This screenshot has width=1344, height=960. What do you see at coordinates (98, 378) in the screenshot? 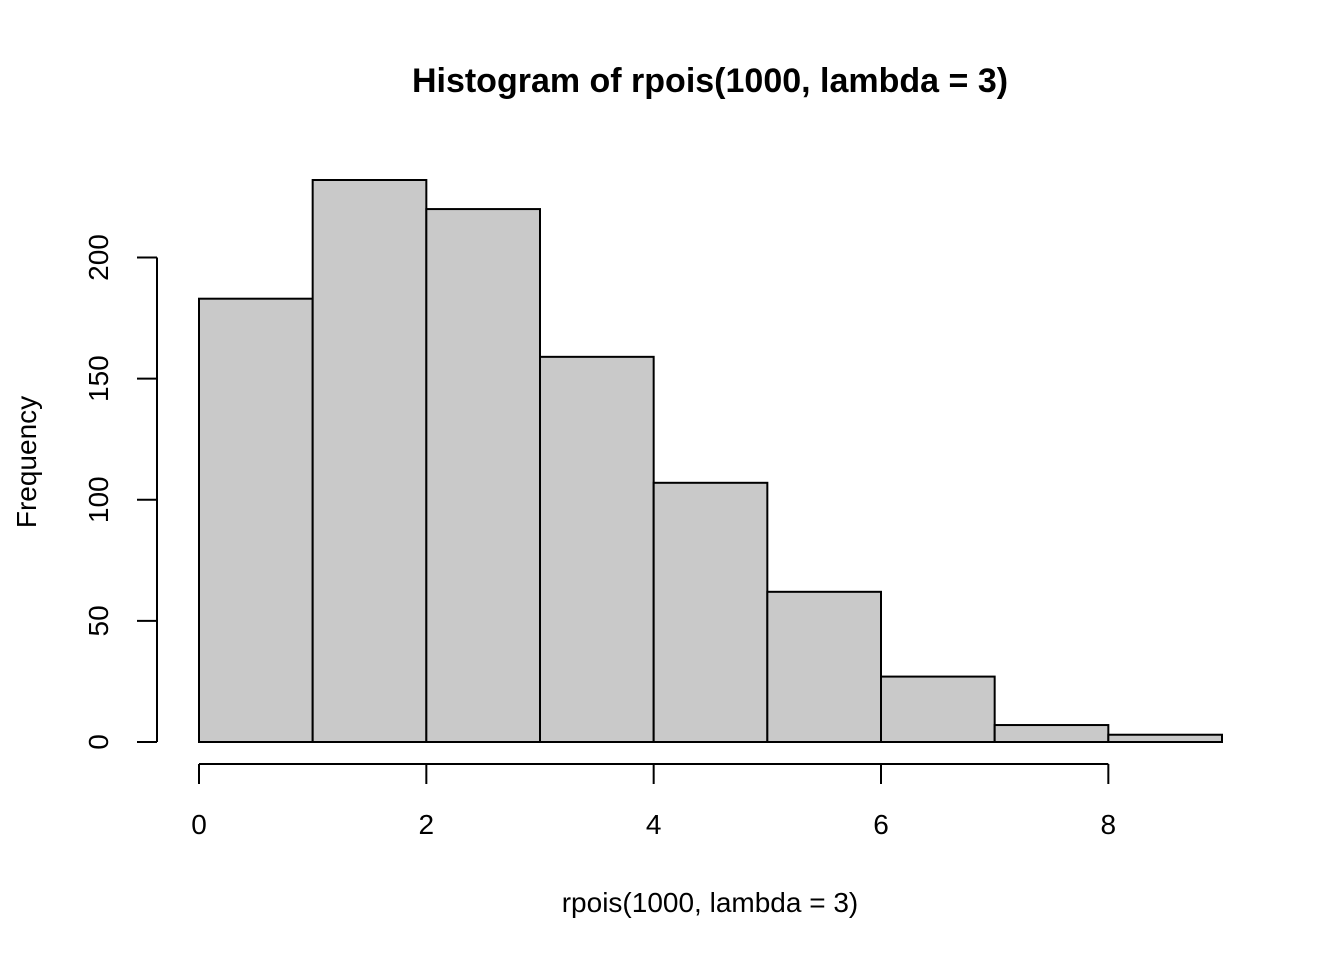
I see `y-tick-label: 150` at bounding box center [98, 378].